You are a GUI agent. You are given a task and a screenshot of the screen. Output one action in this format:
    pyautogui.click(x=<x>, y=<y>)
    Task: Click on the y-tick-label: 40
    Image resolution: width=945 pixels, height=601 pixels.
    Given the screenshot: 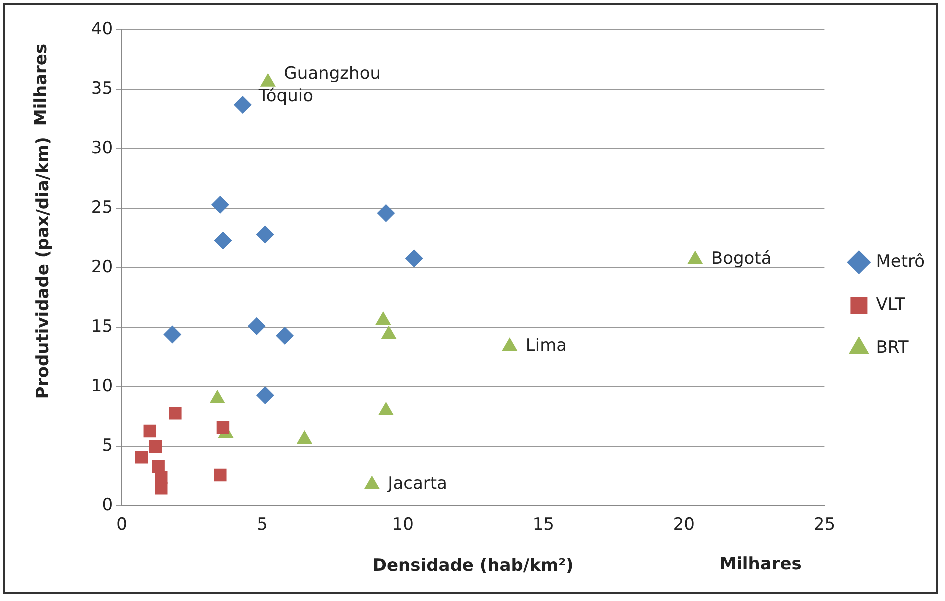 What is the action you would take?
    pyautogui.click(x=102, y=29)
    